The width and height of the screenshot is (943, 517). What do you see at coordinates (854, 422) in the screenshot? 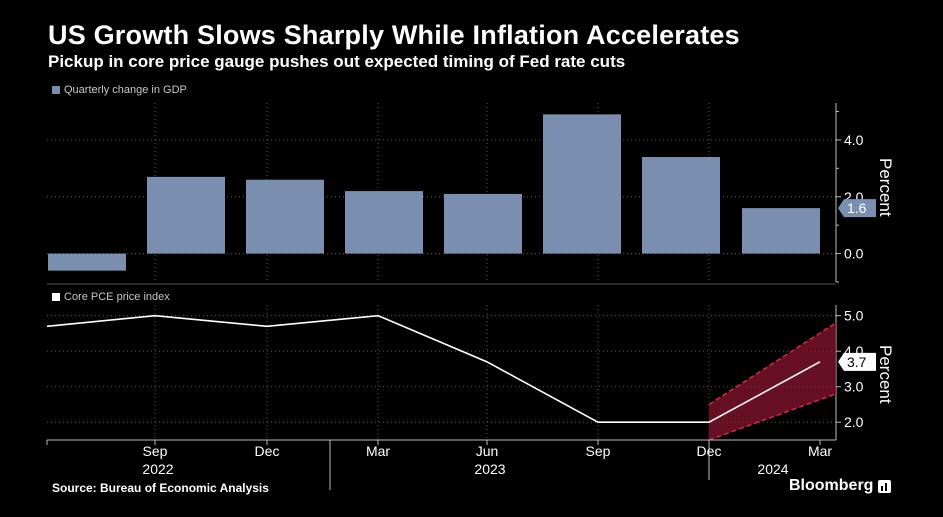
I see `pce-tick-label: 2.0` at bounding box center [854, 422].